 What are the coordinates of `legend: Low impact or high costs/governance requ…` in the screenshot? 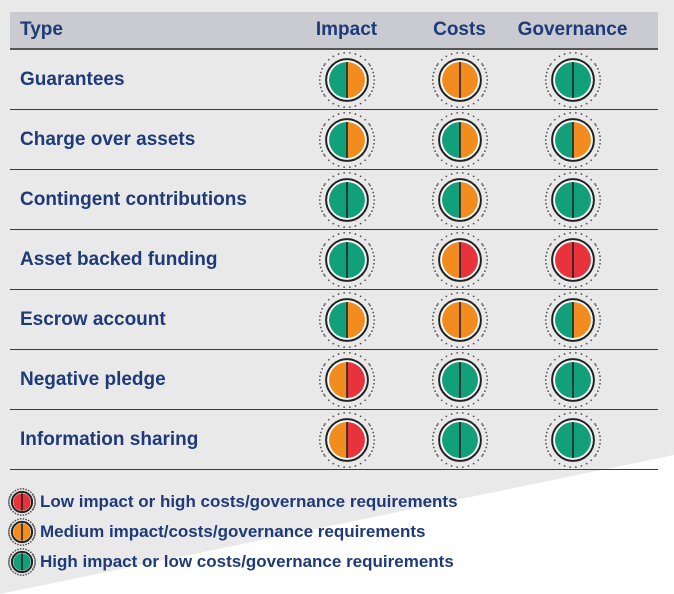 It's located at (233, 532).